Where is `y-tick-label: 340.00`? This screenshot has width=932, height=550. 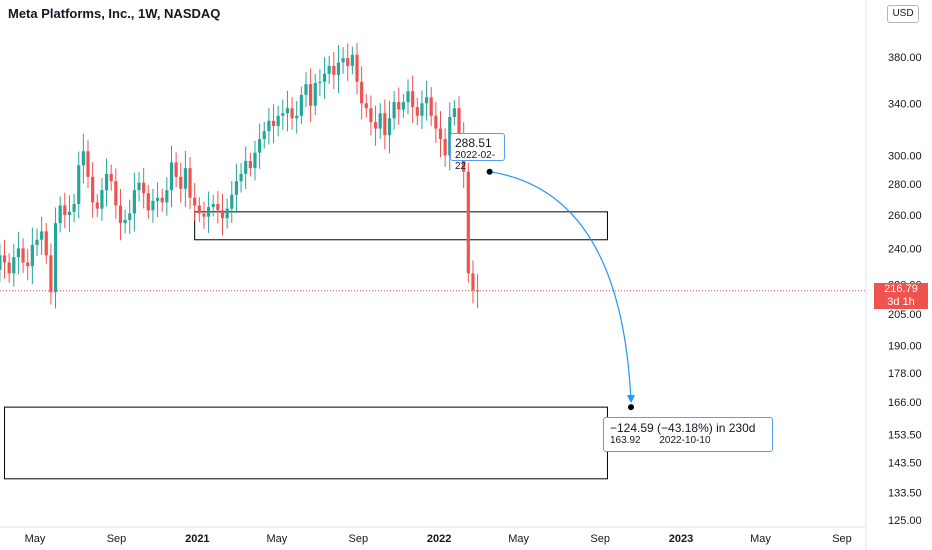
y-tick-label: 340.00 is located at coordinates (905, 104).